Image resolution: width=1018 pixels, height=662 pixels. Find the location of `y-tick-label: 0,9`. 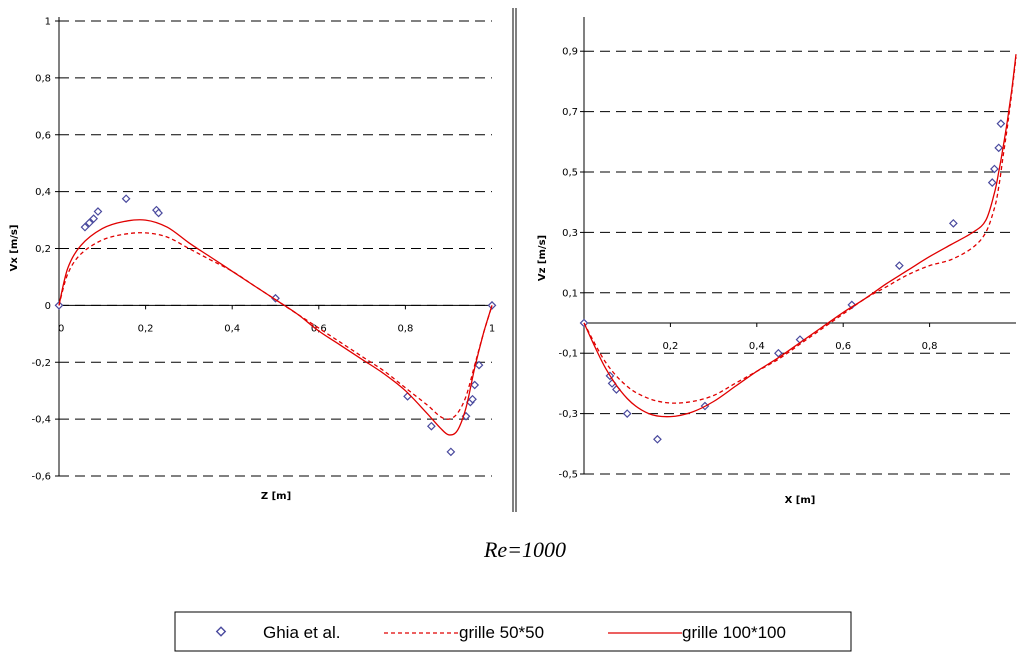

y-tick-label: 0,9 is located at coordinates (570, 52).